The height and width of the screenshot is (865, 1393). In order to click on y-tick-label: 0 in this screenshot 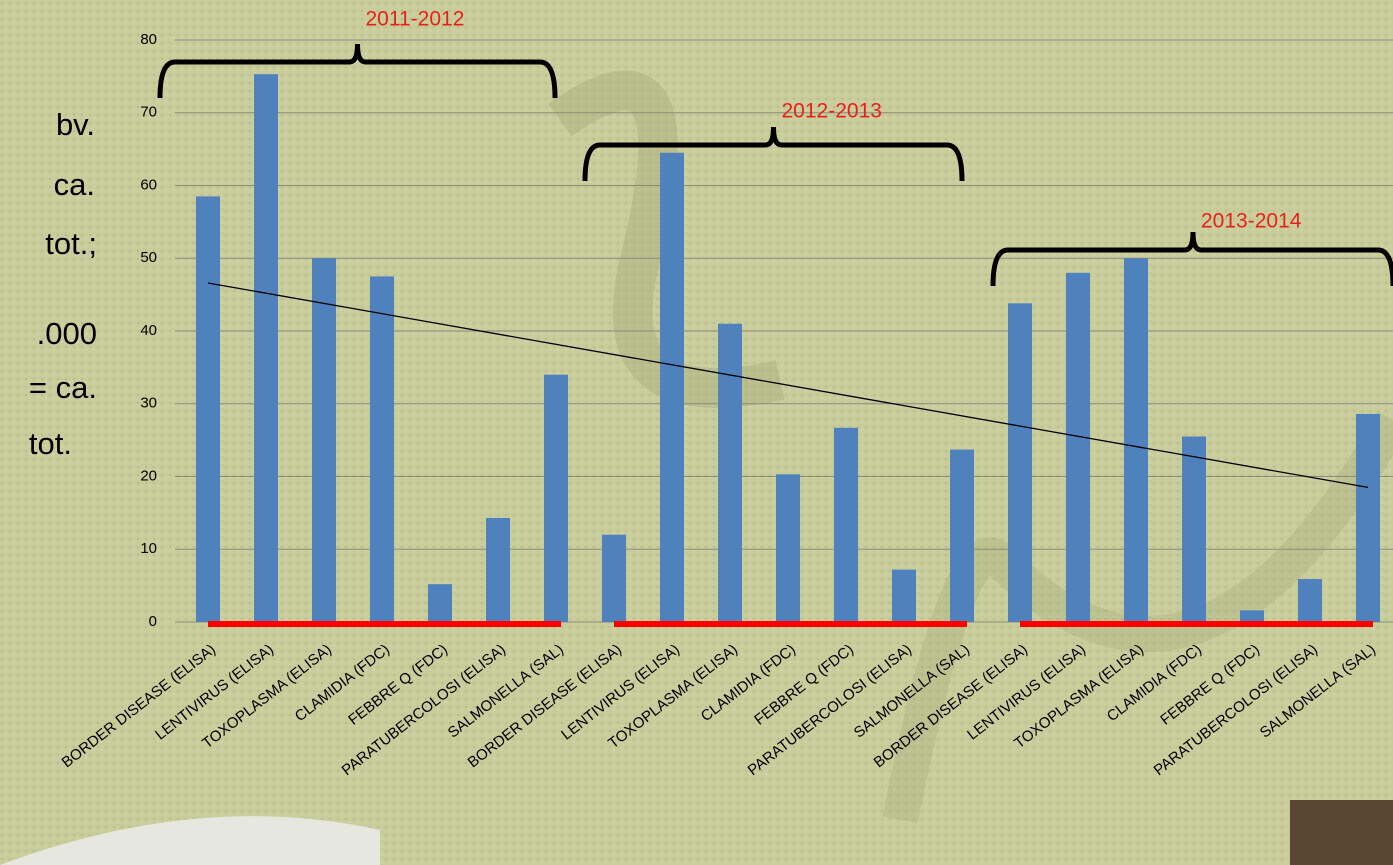, I will do `click(153, 621)`.